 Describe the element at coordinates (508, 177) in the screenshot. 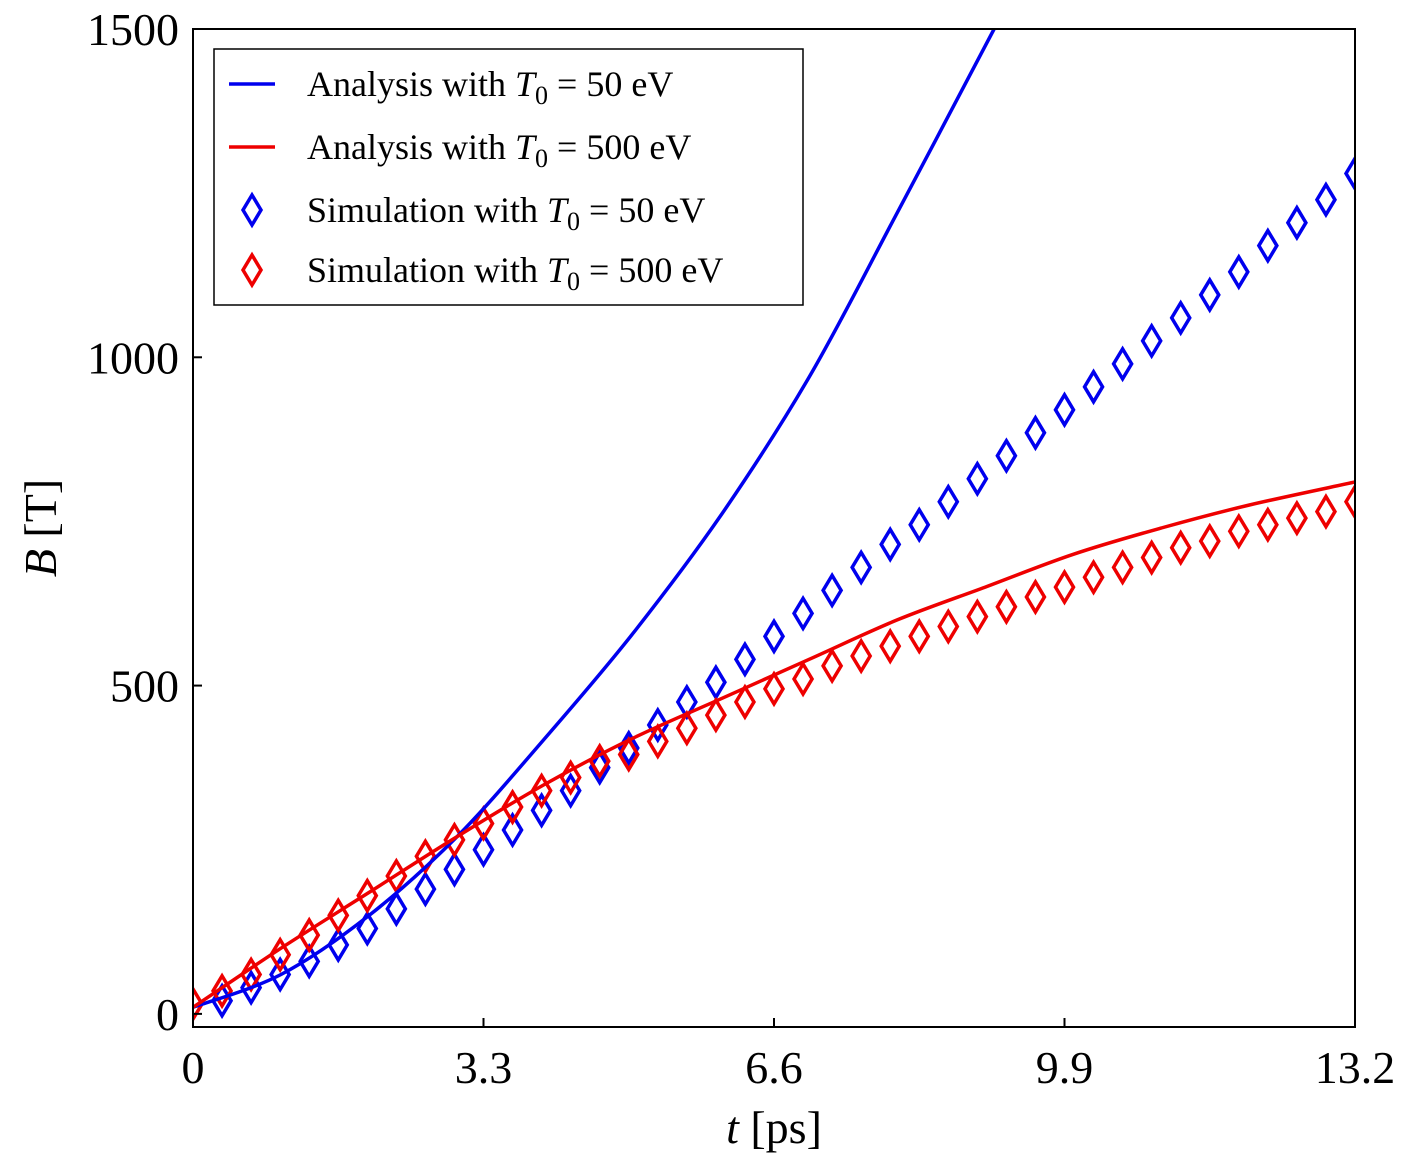

I see `legend-box` at that location.